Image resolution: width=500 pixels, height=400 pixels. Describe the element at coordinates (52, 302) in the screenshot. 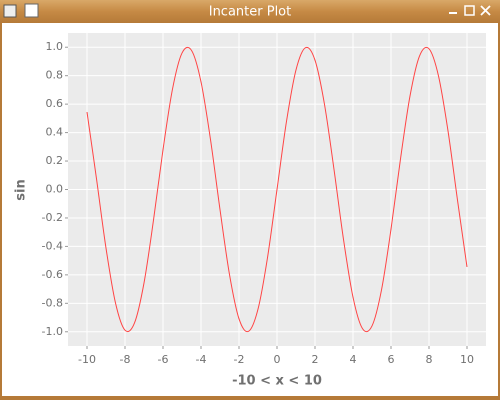

I see `y-tick-label: -0.8` at that location.